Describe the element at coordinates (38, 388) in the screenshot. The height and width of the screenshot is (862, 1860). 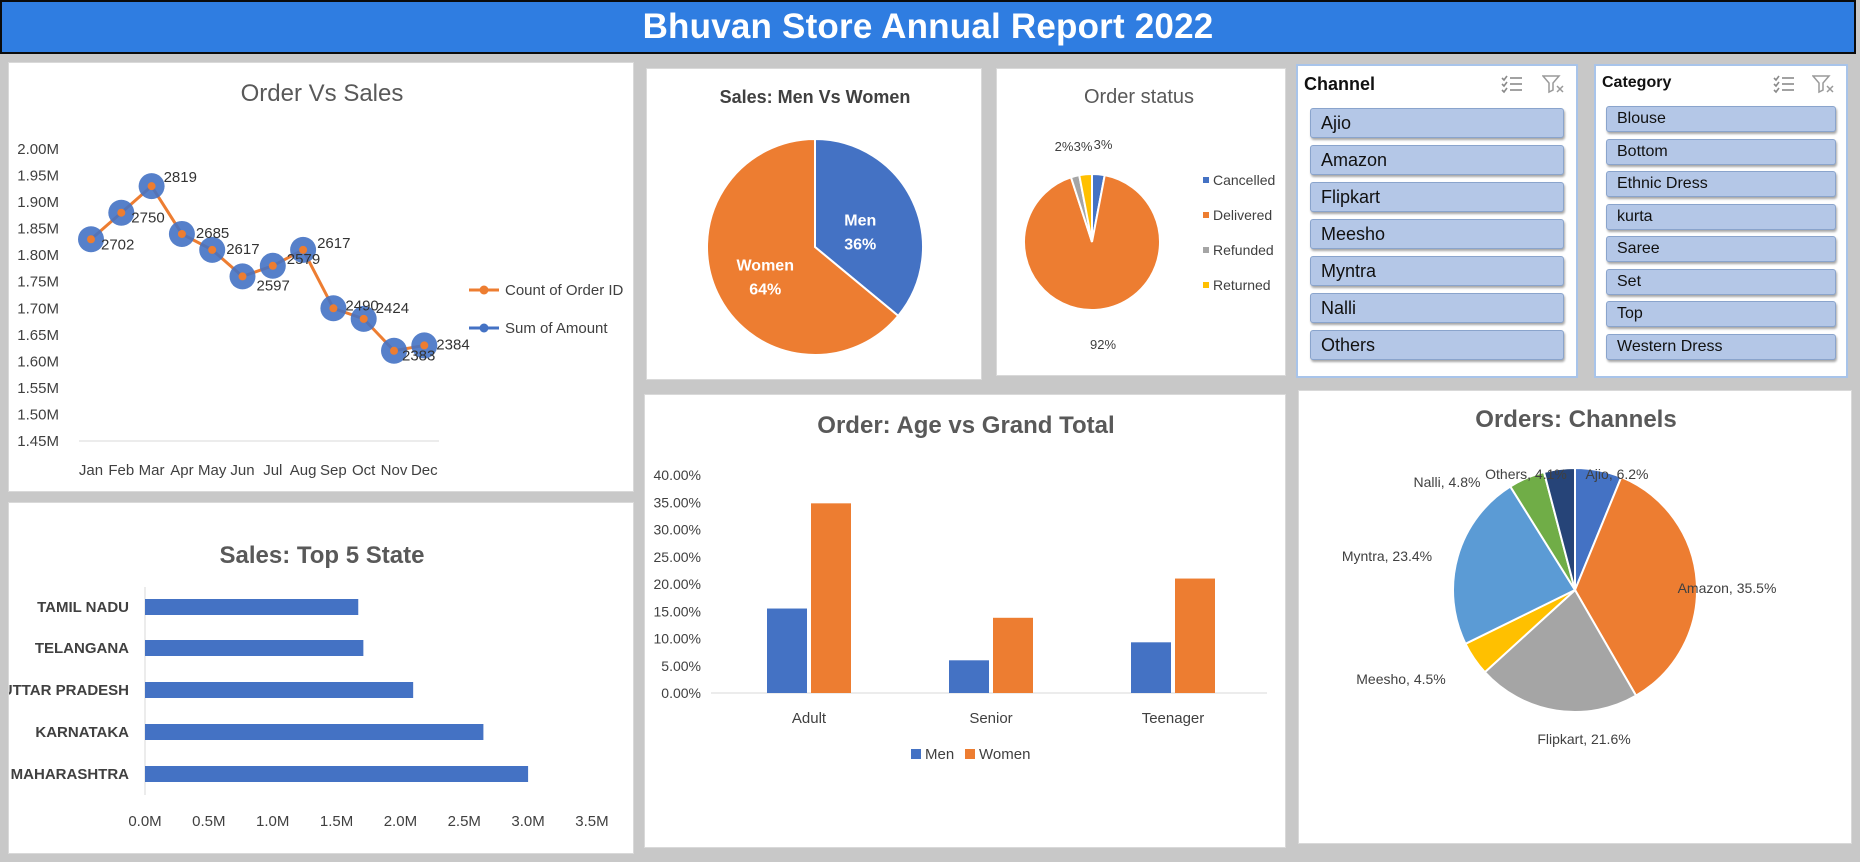
I see `y-tick-label: 1.55M` at that location.